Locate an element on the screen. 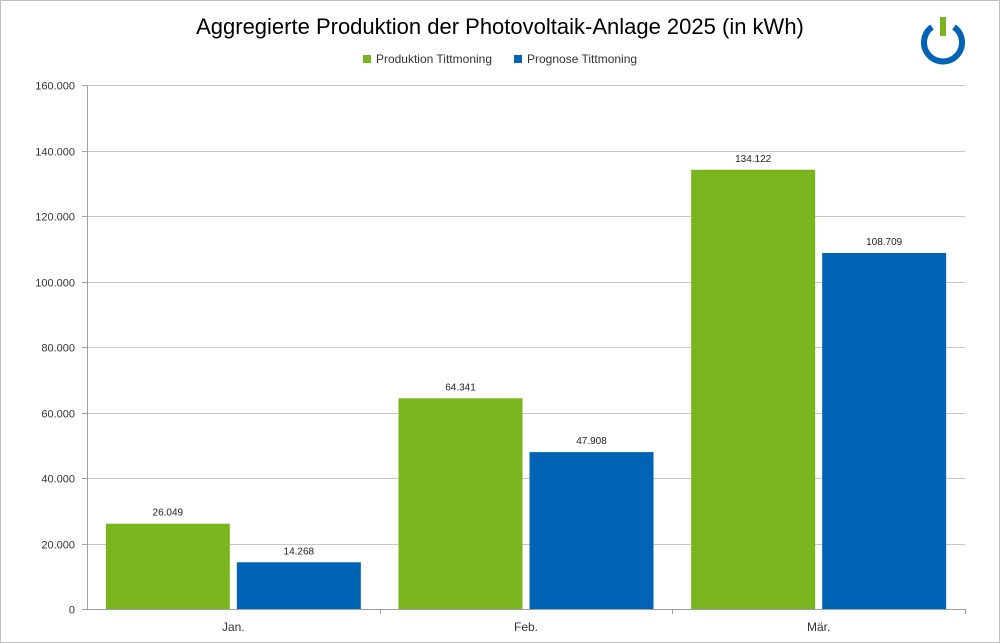 The image size is (1000, 643). data-label: 108.709 is located at coordinates (884, 242).